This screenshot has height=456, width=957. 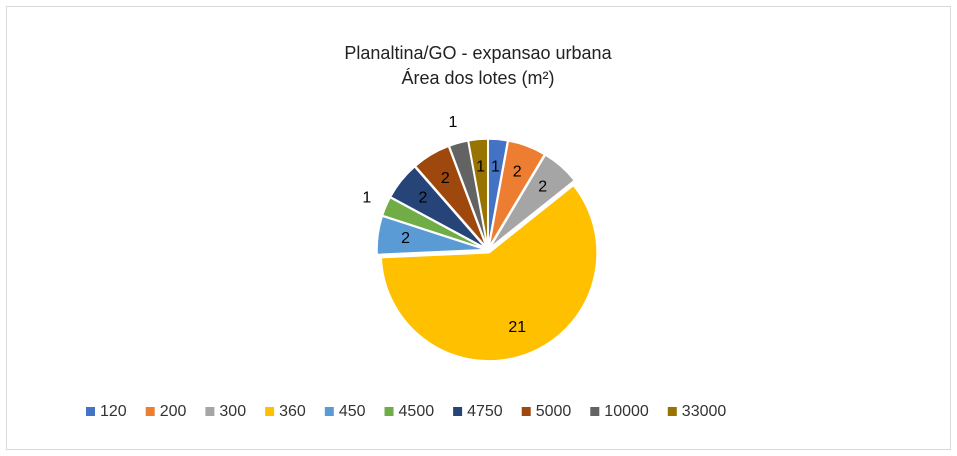 What do you see at coordinates (417, 411) in the screenshot?
I see `legend-label: 4500` at bounding box center [417, 411].